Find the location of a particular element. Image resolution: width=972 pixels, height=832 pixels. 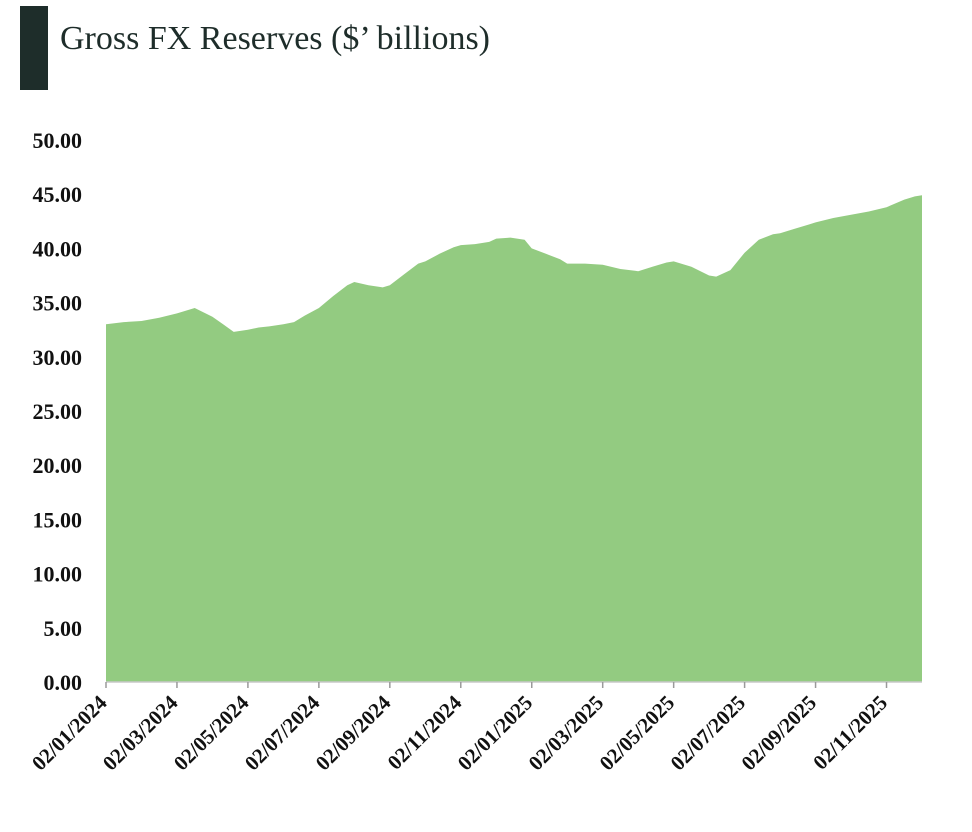

x-tick-label: 02/05/2025 is located at coordinates (637, 733).